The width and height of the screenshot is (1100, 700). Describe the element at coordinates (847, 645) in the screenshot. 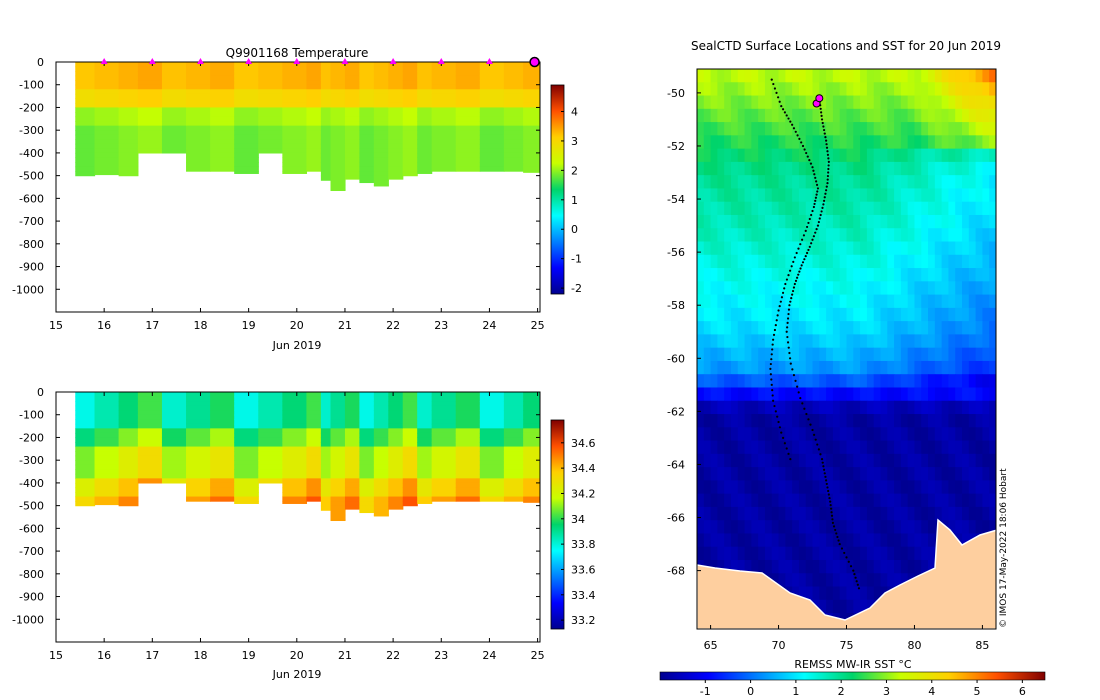

I see `map-x-tick-label: 75` at that location.